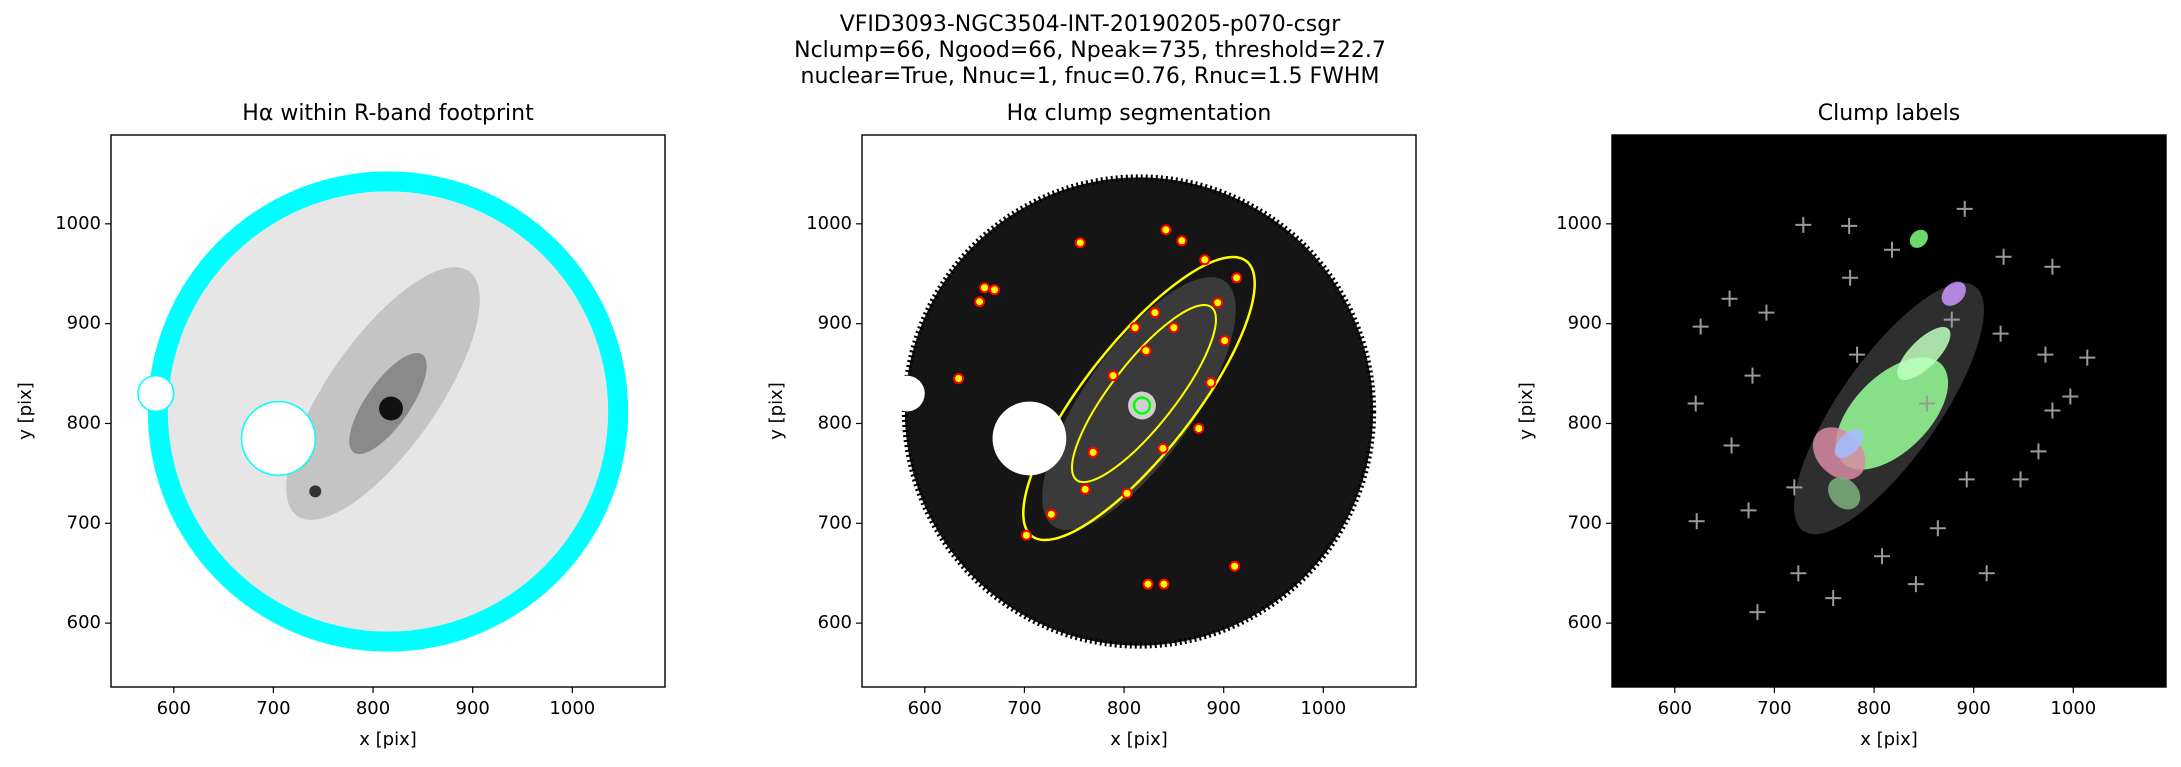  I want to click on nucleus, so click(391, 408).